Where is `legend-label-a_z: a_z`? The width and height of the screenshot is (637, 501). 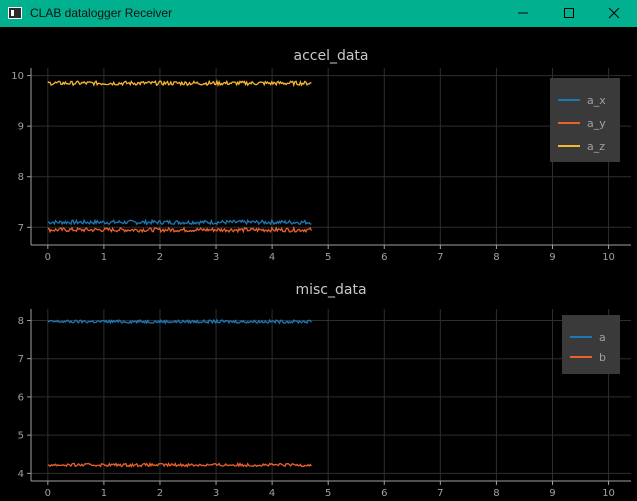
legend-label-a_z: a_z is located at coordinates (596, 146).